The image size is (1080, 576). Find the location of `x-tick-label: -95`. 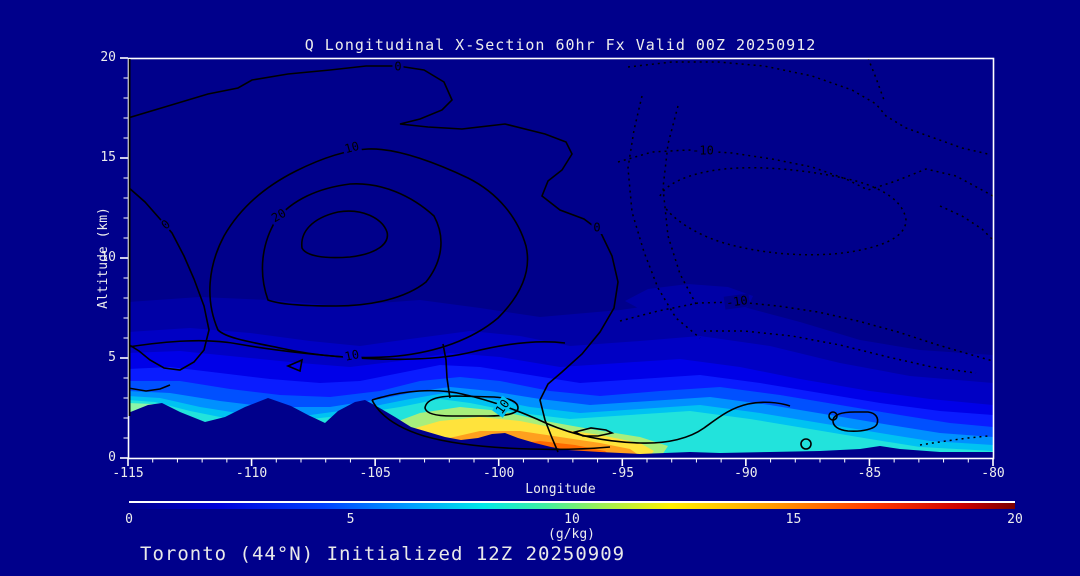

x-tick-label: -95 is located at coordinates (622, 473).